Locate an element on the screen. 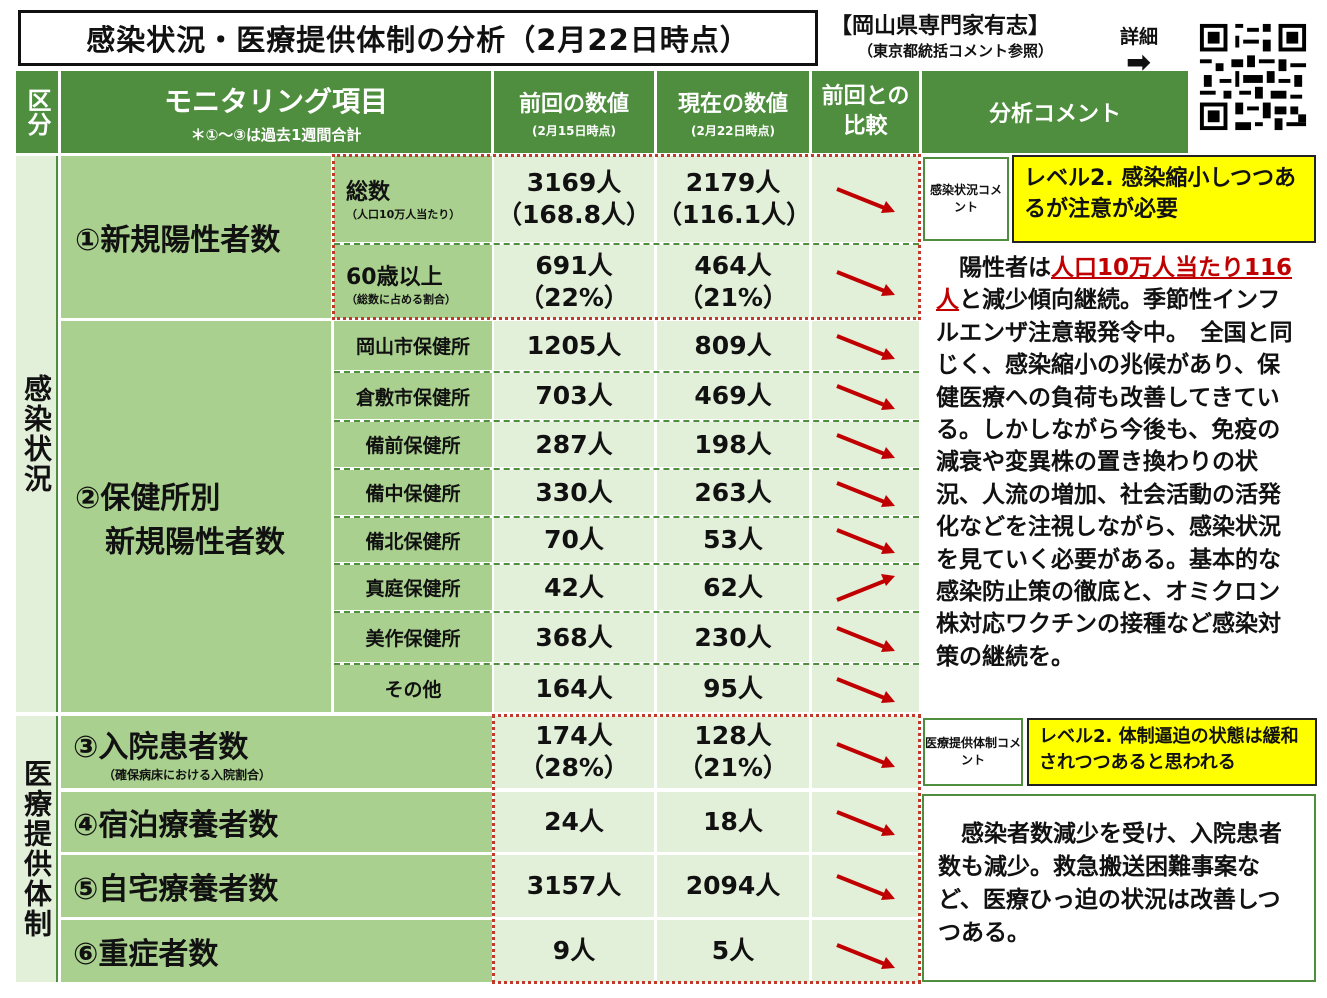 The image size is (1327, 998). section-infection: 感染状況 is located at coordinates (37, 434).